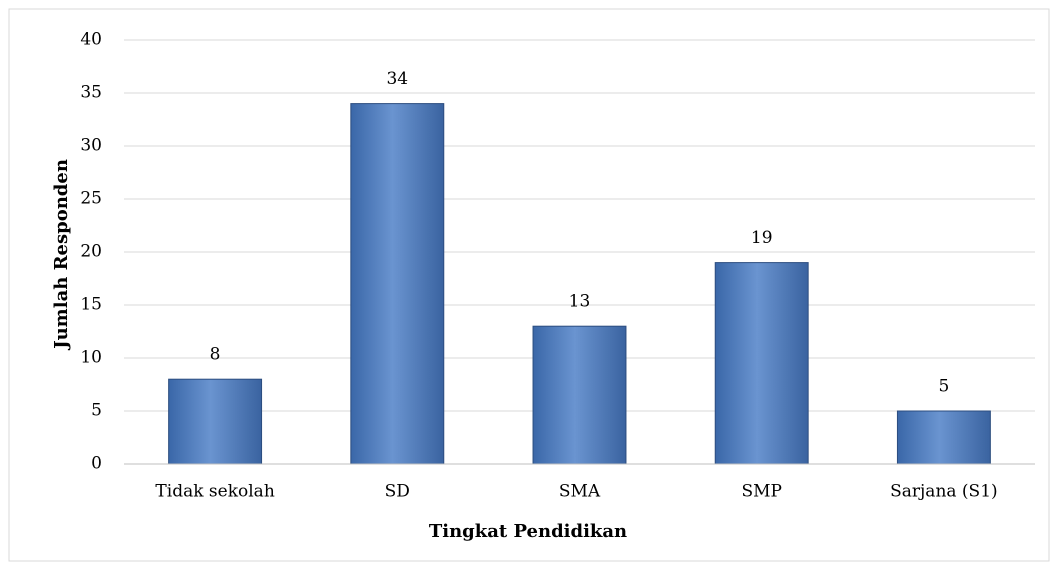 This screenshot has height=570, width=1057. What do you see at coordinates (96, 411) in the screenshot?
I see `y-tick-label: 5` at bounding box center [96, 411].